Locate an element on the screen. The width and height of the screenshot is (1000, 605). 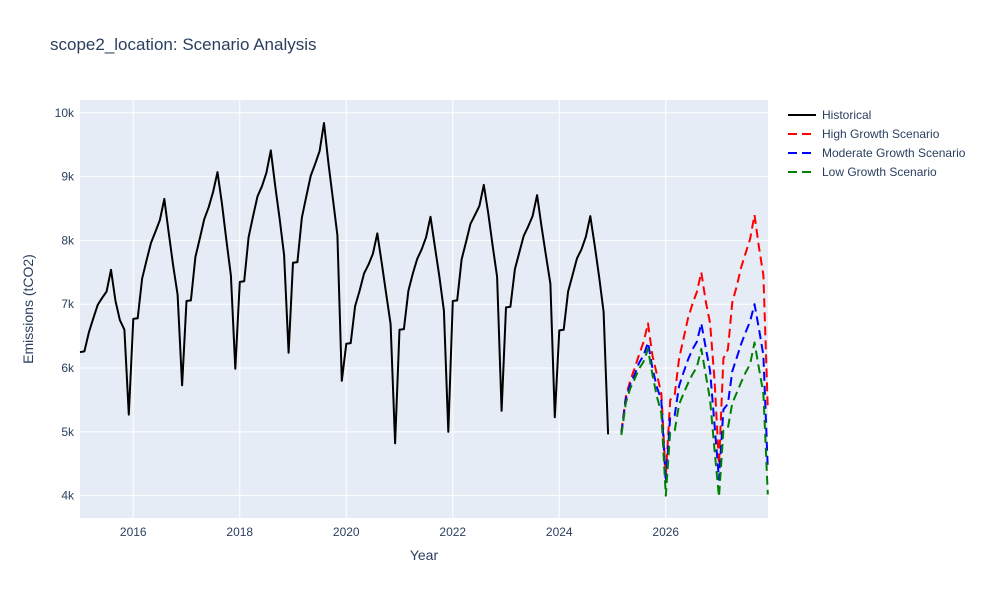
y-axis-ticks: 4k 5k 6k 7k 8k 9k 10k is located at coordinates (65, 304).